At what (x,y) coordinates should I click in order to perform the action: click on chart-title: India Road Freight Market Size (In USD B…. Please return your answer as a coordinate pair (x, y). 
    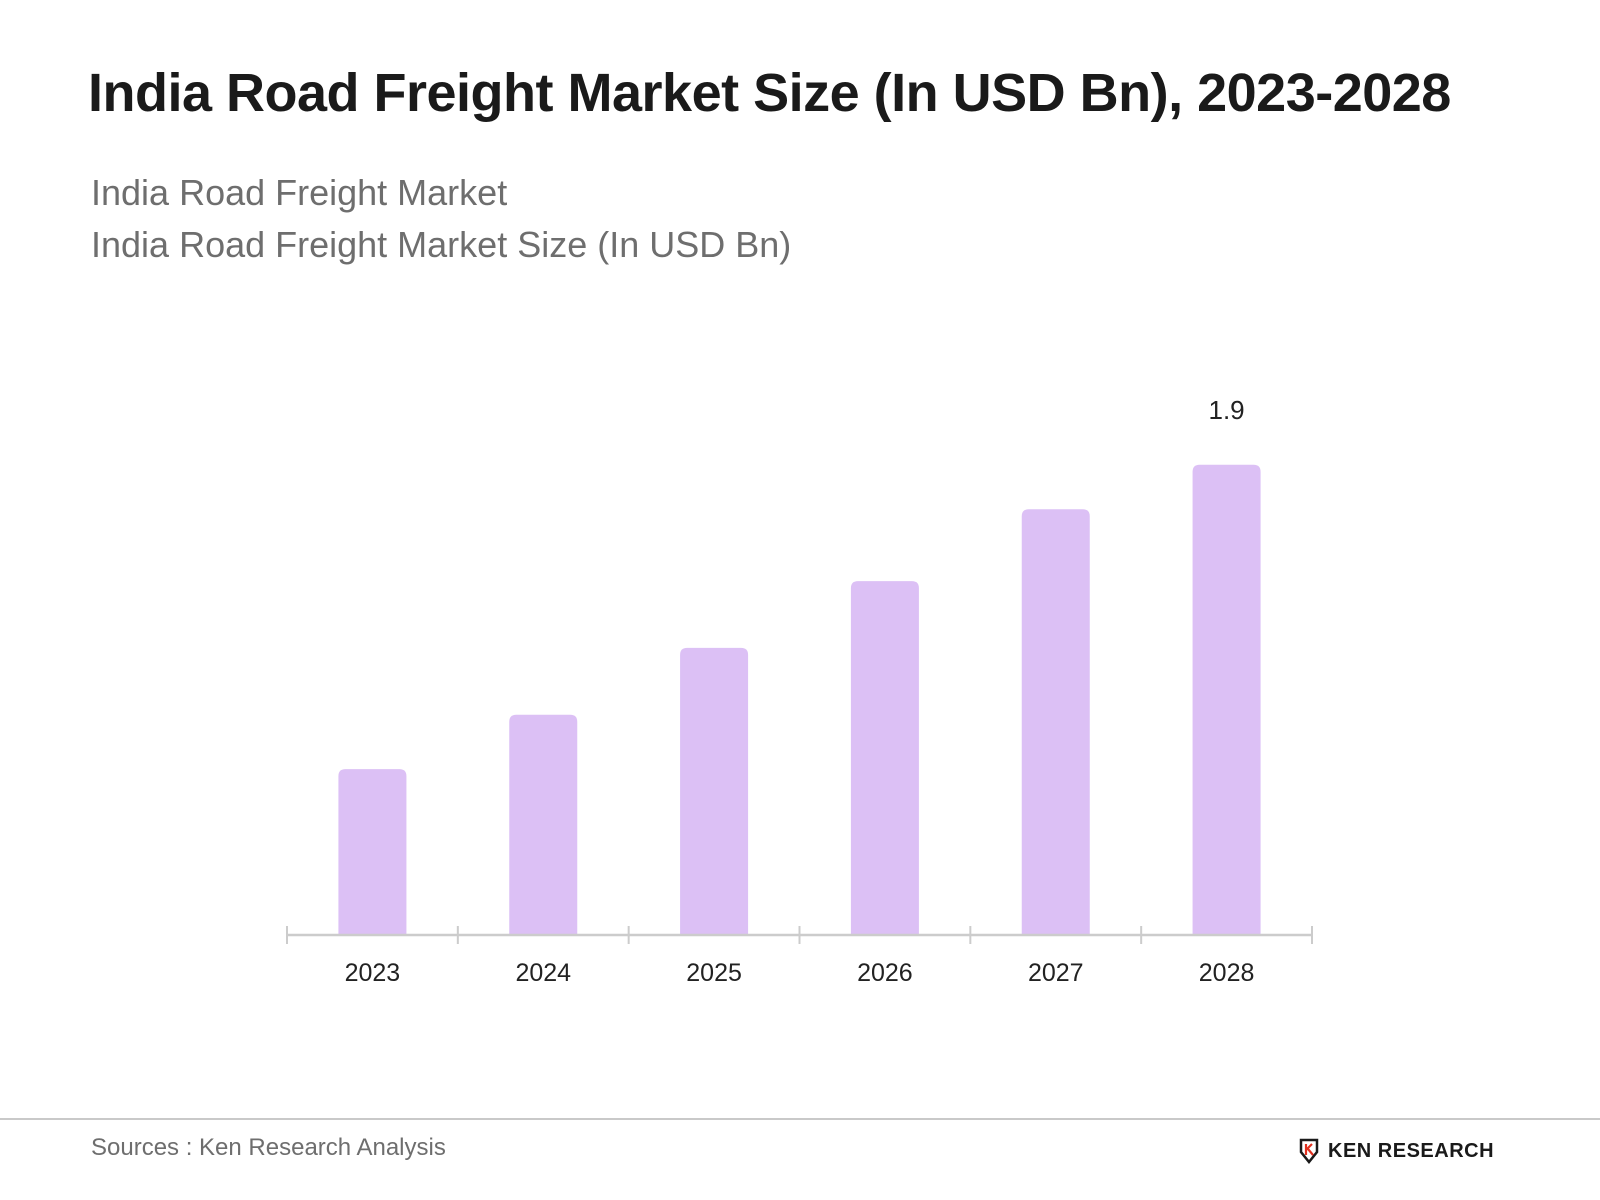
    Looking at the image, I should click on (769, 93).